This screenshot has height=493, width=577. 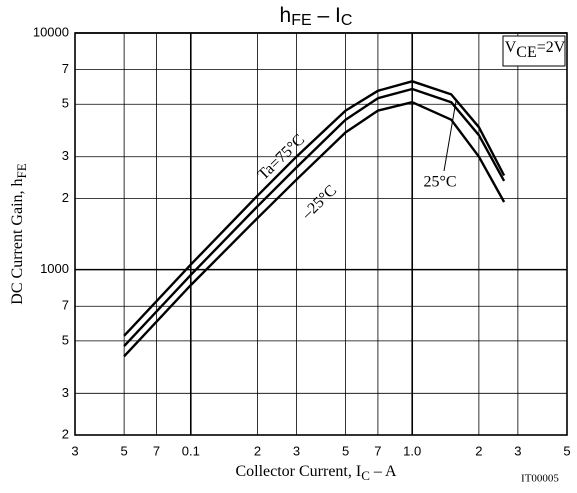 What do you see at coordinates (540, 479) in the screenshot?
I see `figure-code: IT00005` at bounding box center [540, 479].